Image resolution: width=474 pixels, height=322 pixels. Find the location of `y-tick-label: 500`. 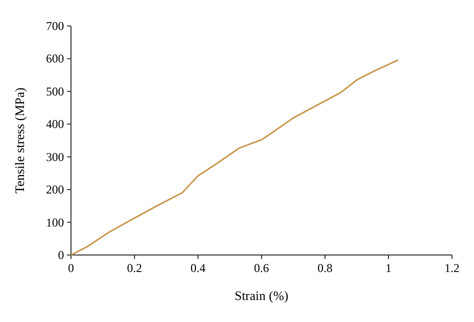

y-tick-label: 500 is located at coordinates (55, 91).